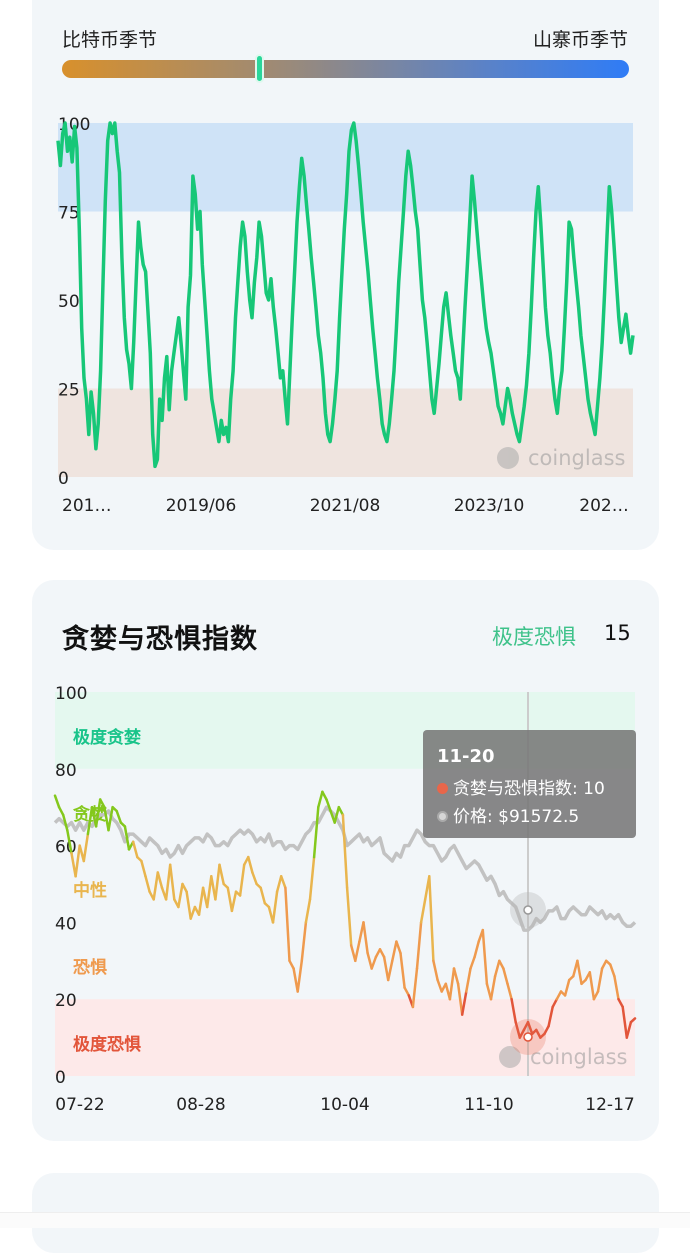 The width and height of the screenshot is (690, 1253). I want to click on zone-label: 中性, so click(90, 890).